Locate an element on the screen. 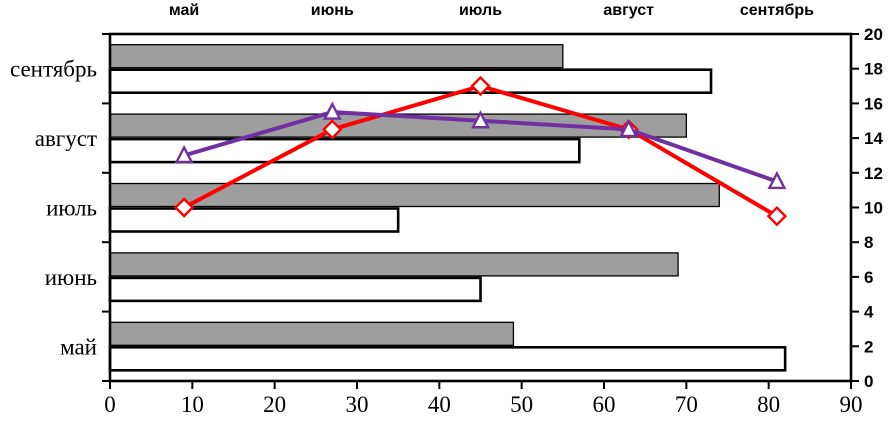  x-tick-label: 90 is located at coordinates (851, 404).